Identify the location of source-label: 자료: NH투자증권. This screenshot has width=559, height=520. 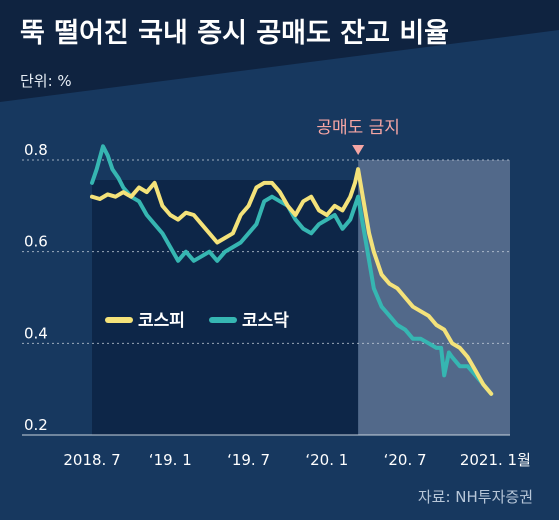
(475, 497).